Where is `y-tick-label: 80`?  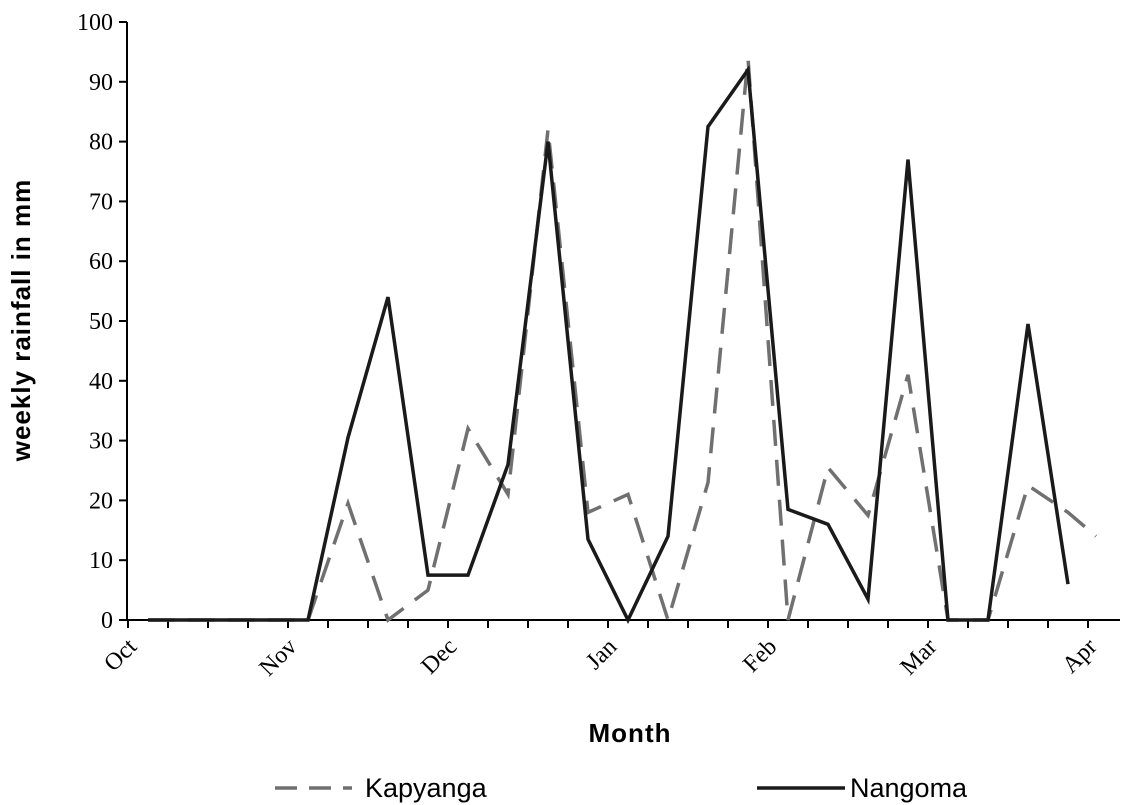
y-tick-label: 80 is located at coordinates (101, 143).